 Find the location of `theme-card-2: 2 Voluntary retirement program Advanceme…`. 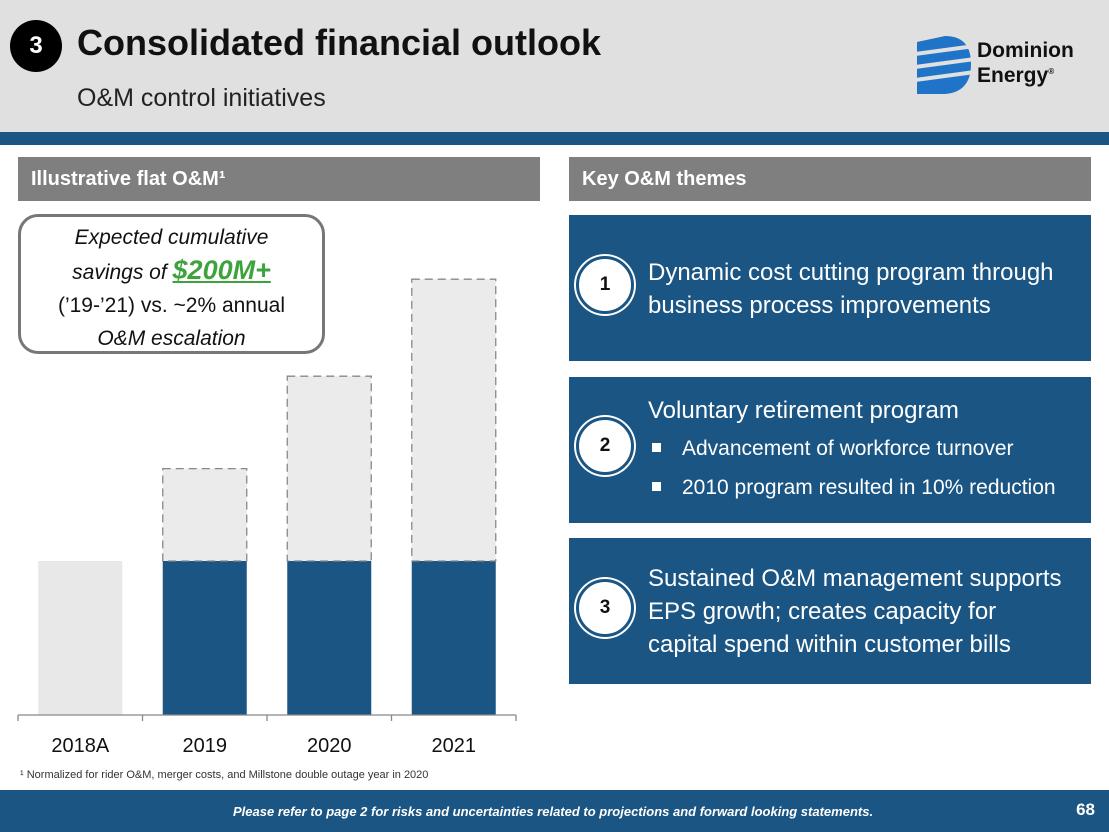

theme-card-2: 2 Voluntary retirement program Advanceme… is located at coordinates (830, 450).